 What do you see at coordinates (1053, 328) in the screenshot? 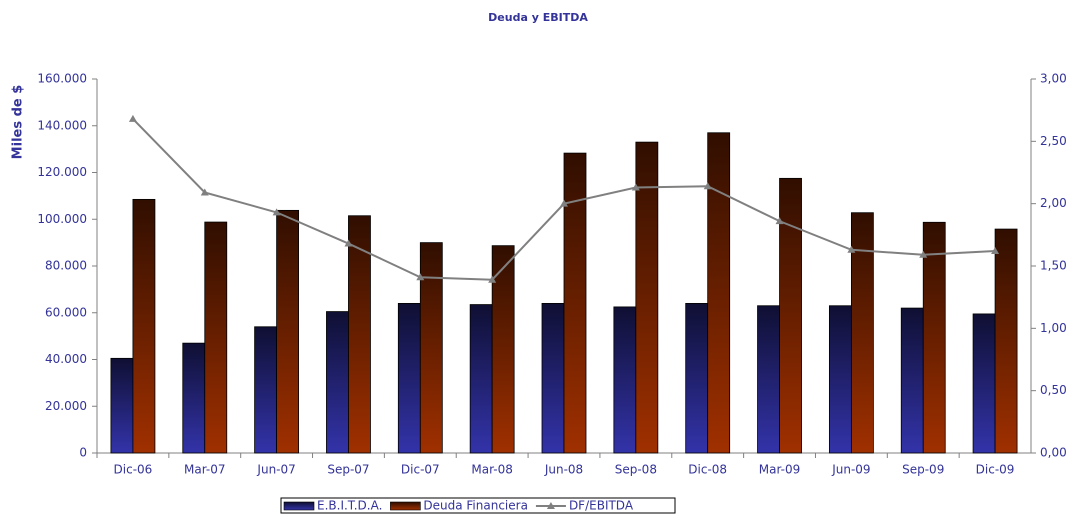
I see `y2-tick-label: 1,00` at bounding box center [1053, 328].